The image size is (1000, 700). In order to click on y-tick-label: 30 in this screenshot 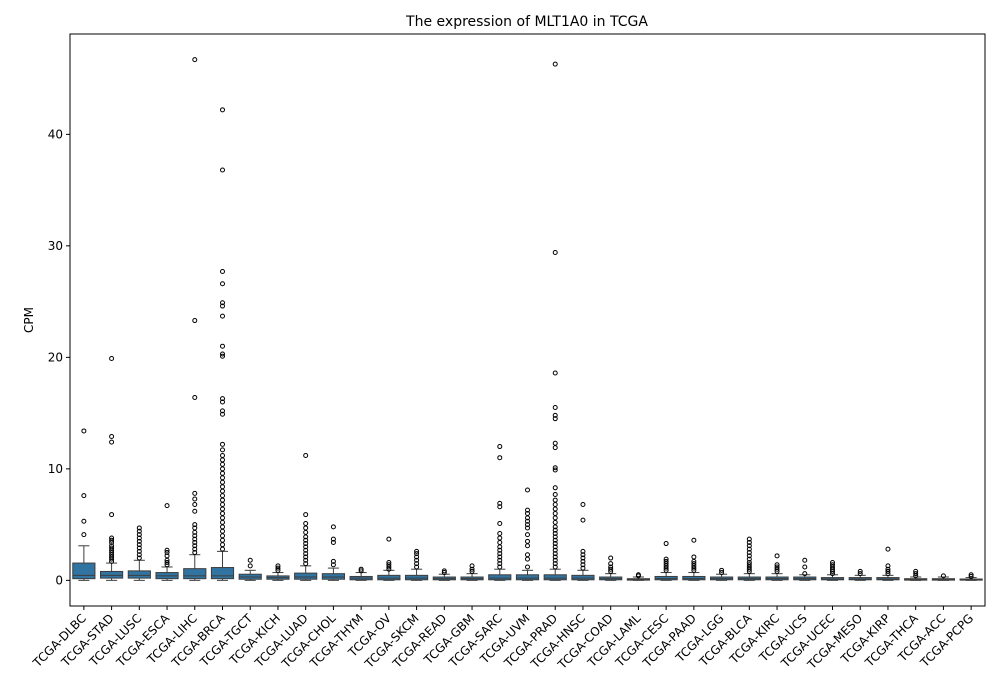, I will do `click(55, 246)`.